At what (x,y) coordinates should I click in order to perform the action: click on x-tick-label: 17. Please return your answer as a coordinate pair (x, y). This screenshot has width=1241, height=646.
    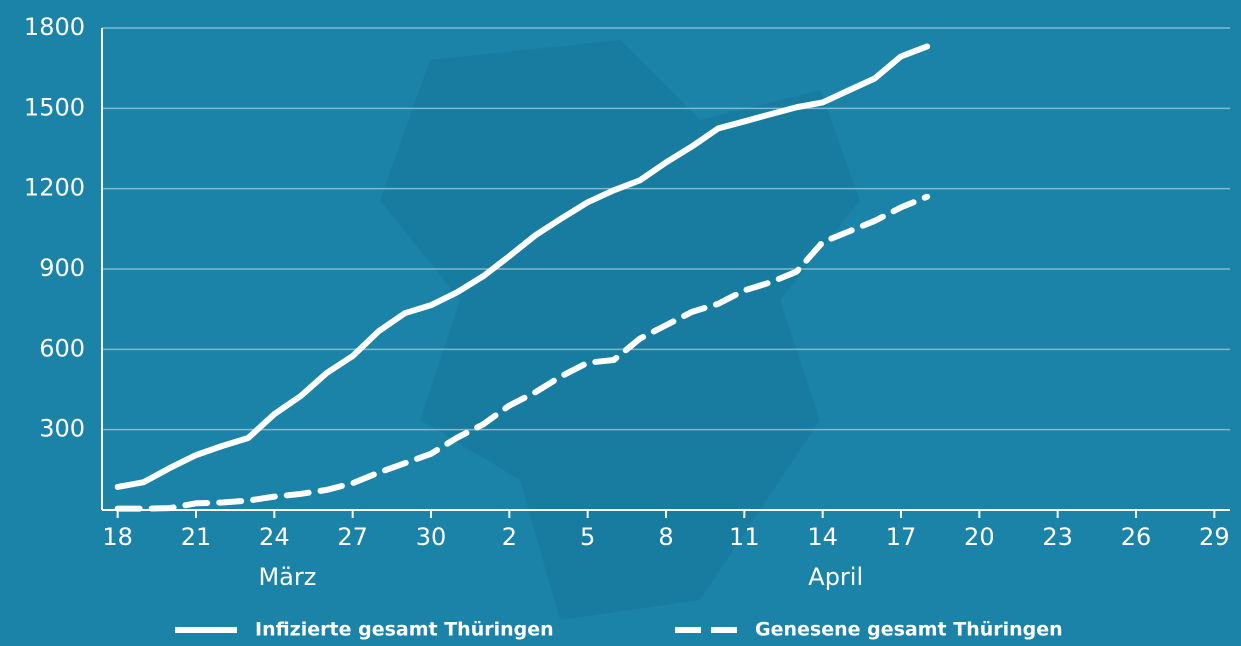
    Looking at the image, I should click on (901, 537).